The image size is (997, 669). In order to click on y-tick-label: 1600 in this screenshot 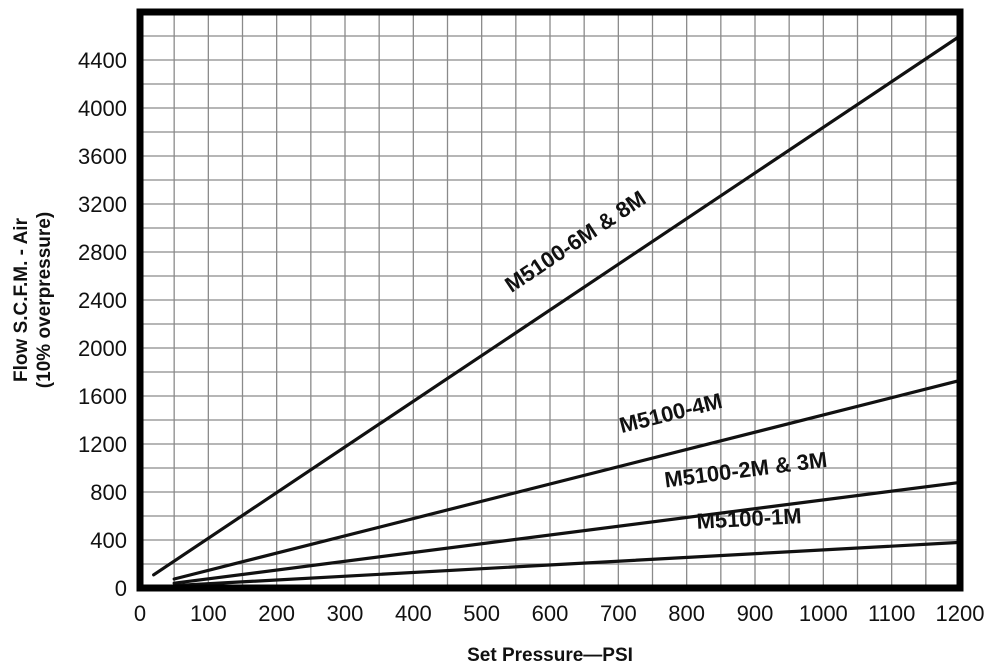, I will do `click(102, 396)`.